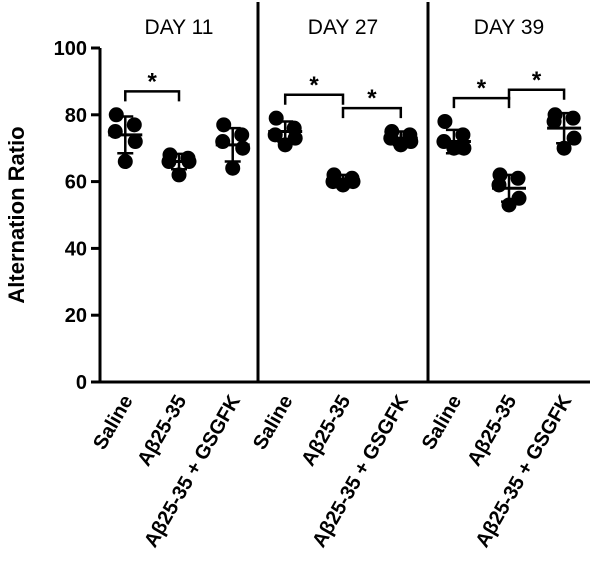  I want to click on panel-title: DAY 27, so click(343, 27).